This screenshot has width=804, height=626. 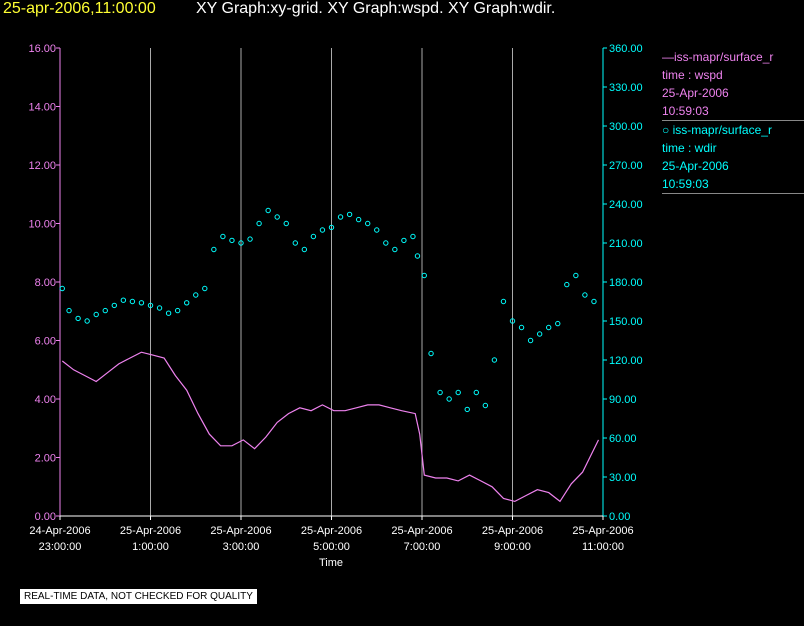 I want to click on right-y-tick-label: 60.00, so click(x=623, y=439).